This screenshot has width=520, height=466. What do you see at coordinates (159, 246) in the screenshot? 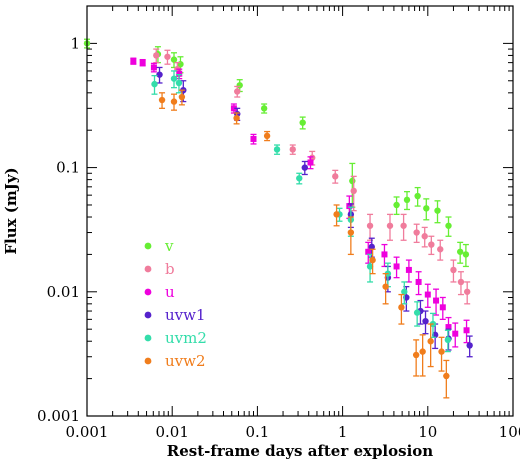
I see `legend-item-v: v` at bounding box center [159, 246].